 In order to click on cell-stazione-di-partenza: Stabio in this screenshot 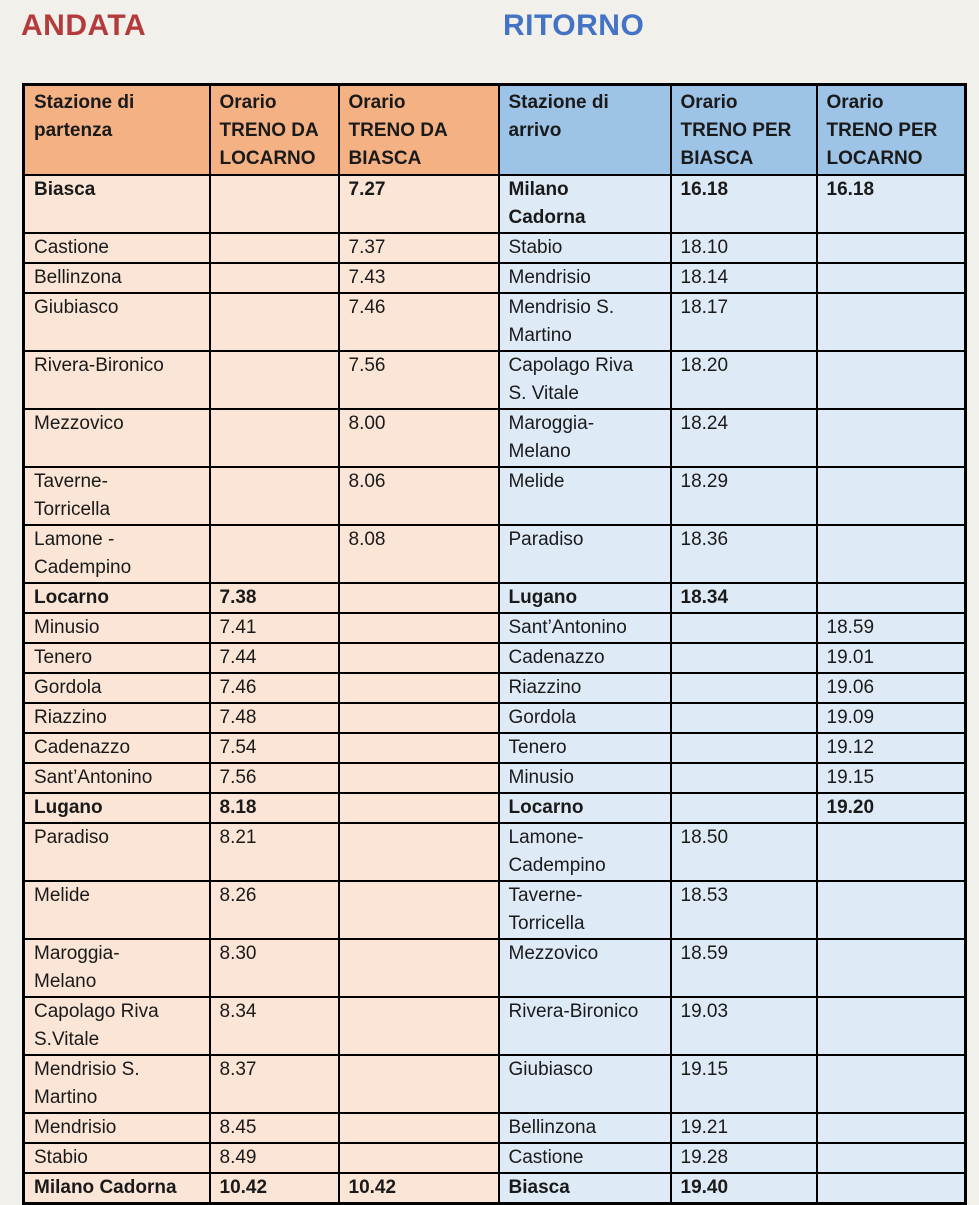, I will do `click(116, 1158)`.